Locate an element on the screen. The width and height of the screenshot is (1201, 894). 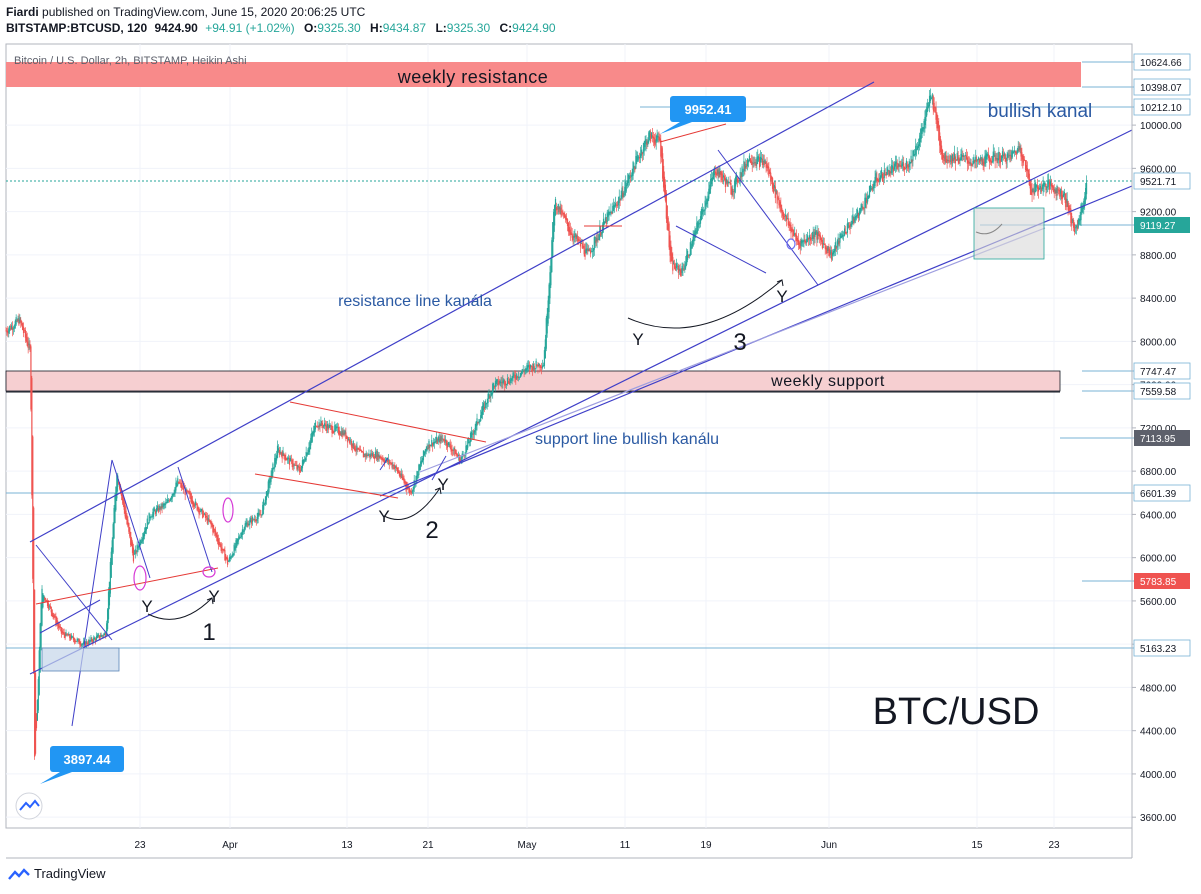
accumulation-box is located at coordinates (80, 659).